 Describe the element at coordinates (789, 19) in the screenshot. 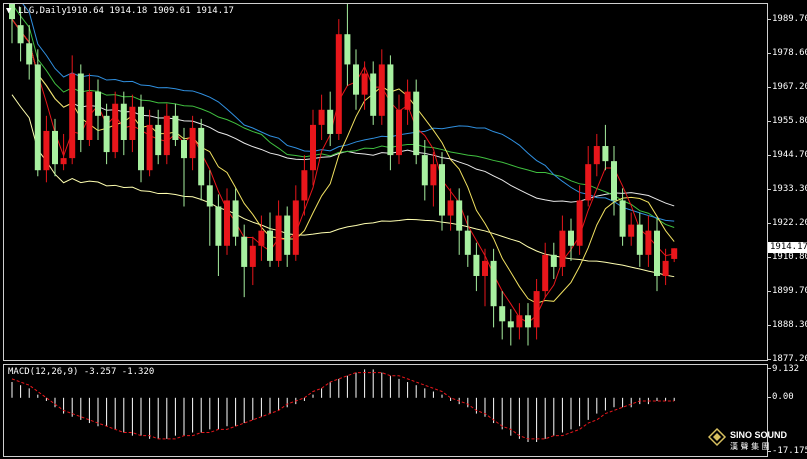

I see `price-tick-label: 1989.70` at that location.